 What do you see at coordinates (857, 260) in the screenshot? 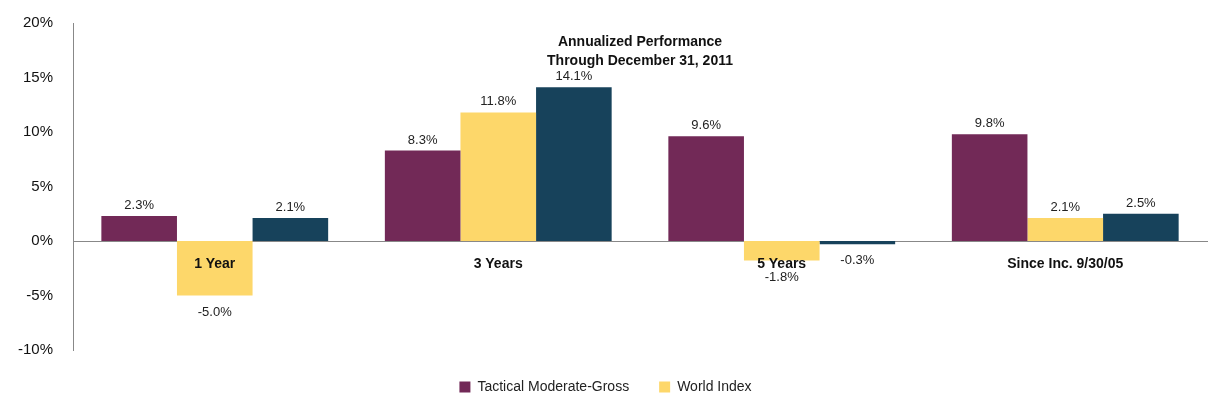
I see `text: -0.3%` at bounding box center [857, 260].